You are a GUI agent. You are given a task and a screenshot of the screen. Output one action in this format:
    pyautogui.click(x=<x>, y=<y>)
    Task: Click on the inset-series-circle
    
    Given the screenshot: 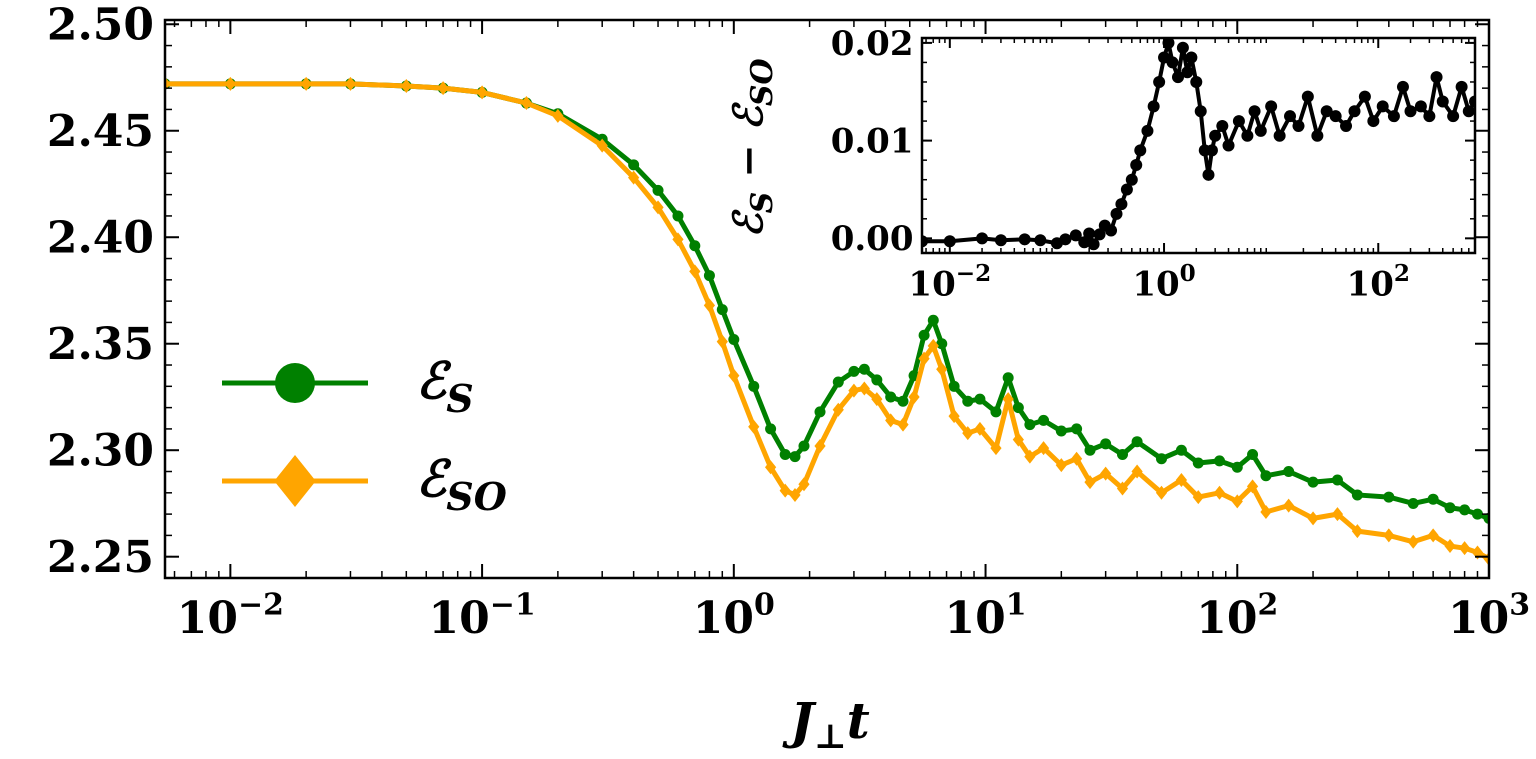 What is the action you would take?
    pyautogui.click(x=1198, y=144)
    